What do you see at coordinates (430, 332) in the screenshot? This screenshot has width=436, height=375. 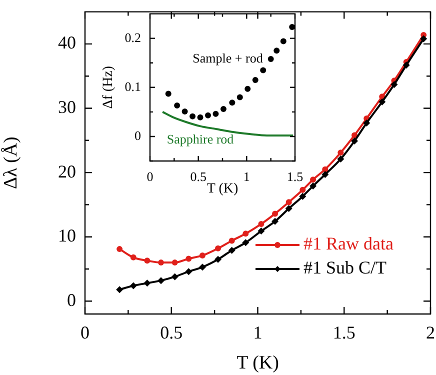 I see `x-tick-label: 2` at bounding box center [430, 332].